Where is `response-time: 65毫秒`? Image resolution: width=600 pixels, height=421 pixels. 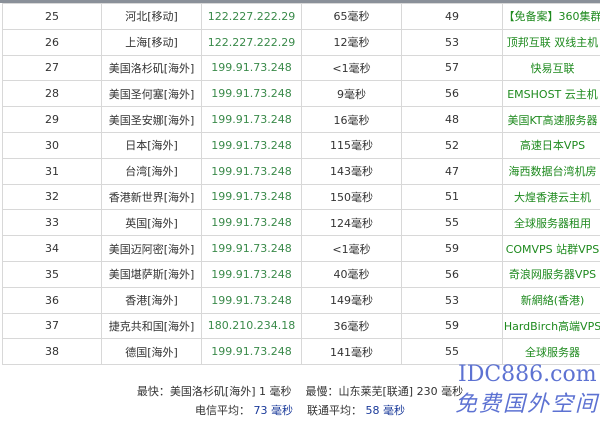 response-time: 65毫秒 is located at coordinates (351, 16).